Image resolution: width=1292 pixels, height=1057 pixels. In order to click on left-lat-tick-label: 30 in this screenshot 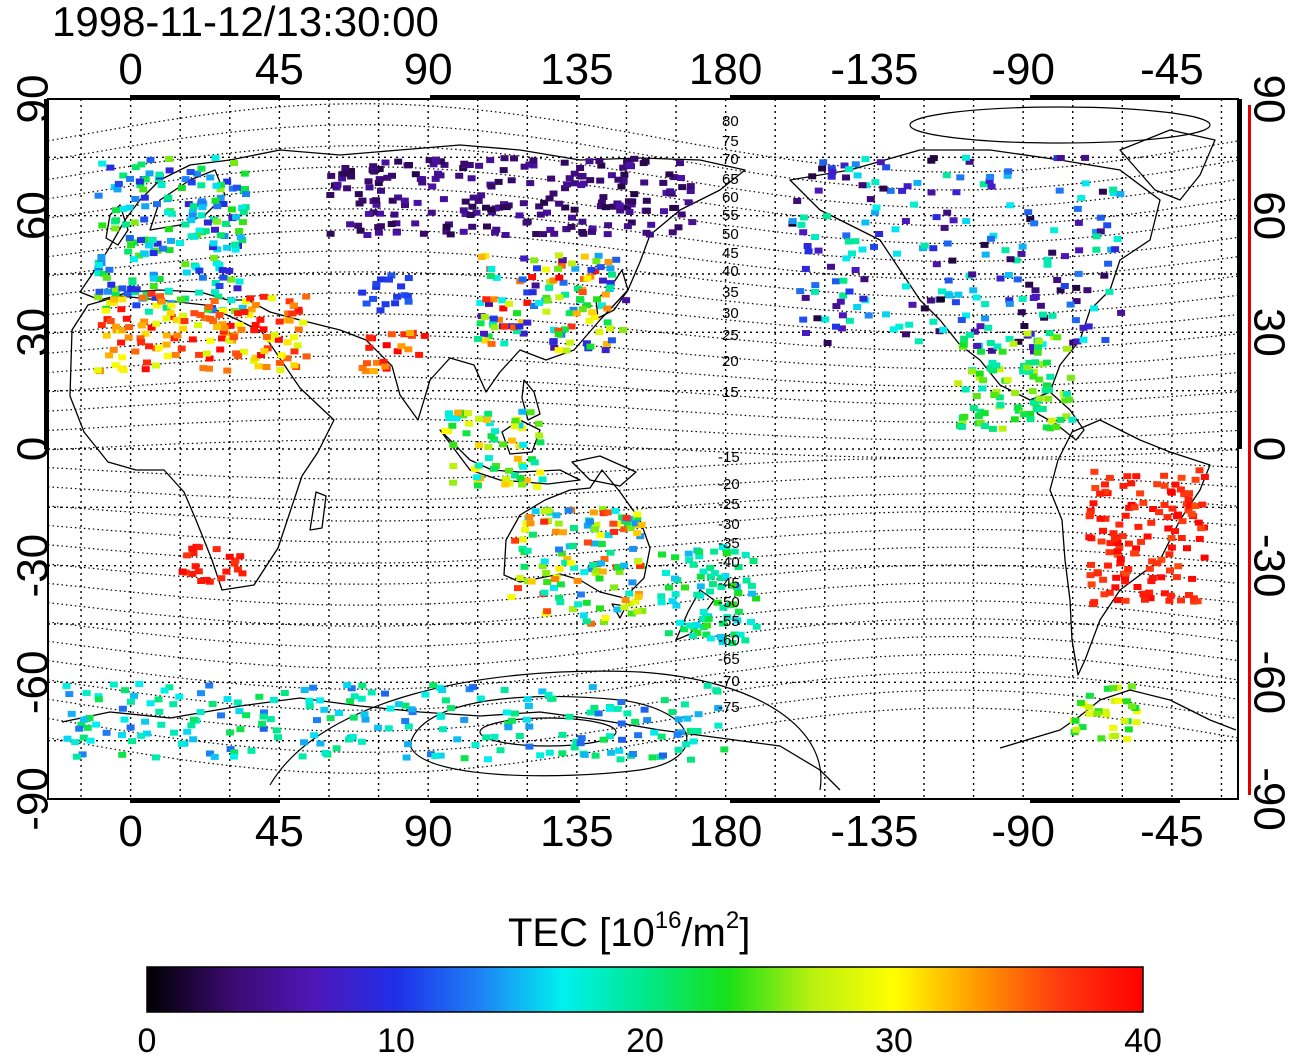, I will do `click(33, 332)`.